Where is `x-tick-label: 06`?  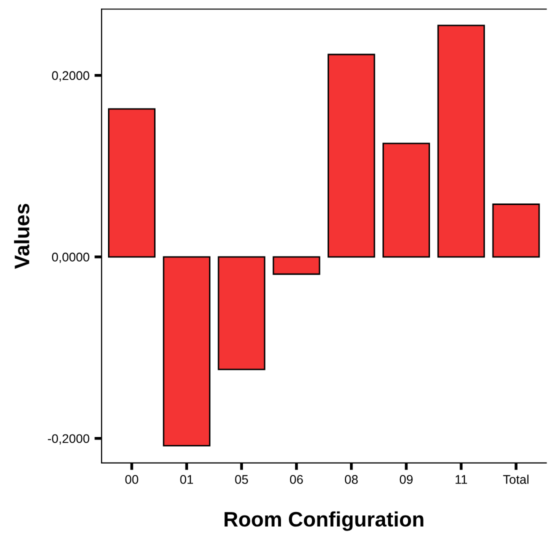 x-tick-label: 06 is located at coordinates (296, 479).